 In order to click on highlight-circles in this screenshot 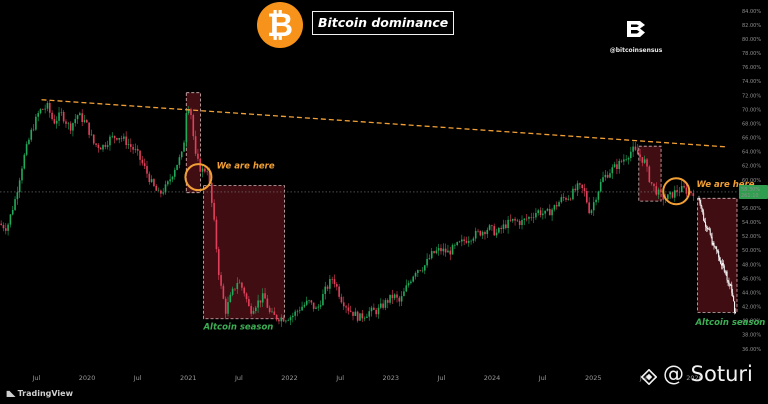, I will do `click(437, 184)`.